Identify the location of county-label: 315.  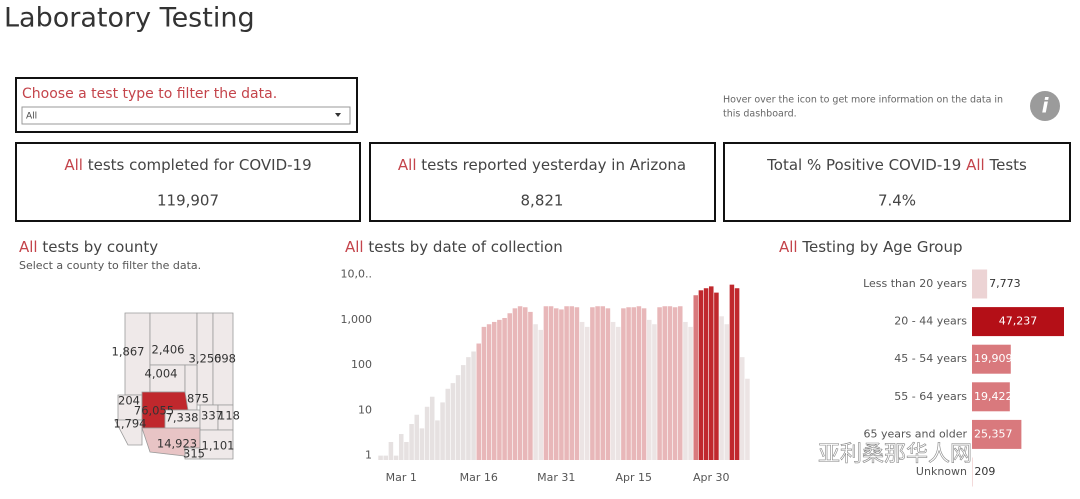
(194, 454).